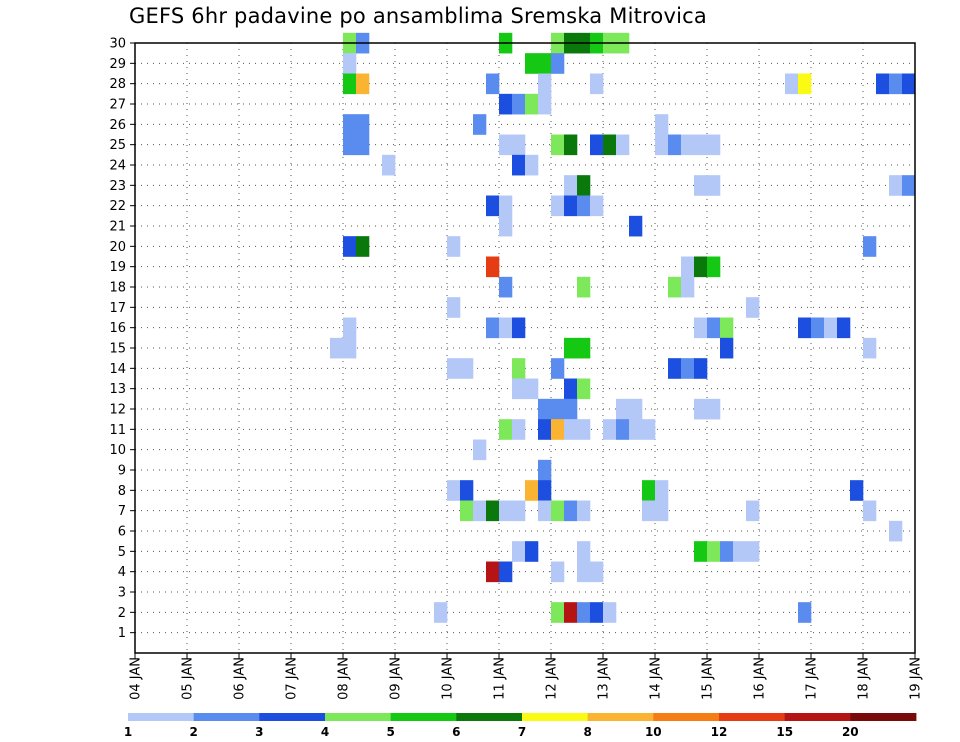 Image resolution: width=960 pixels, height=742 pixels. I want to click on y-tick-label: 11, so click(117, 430).